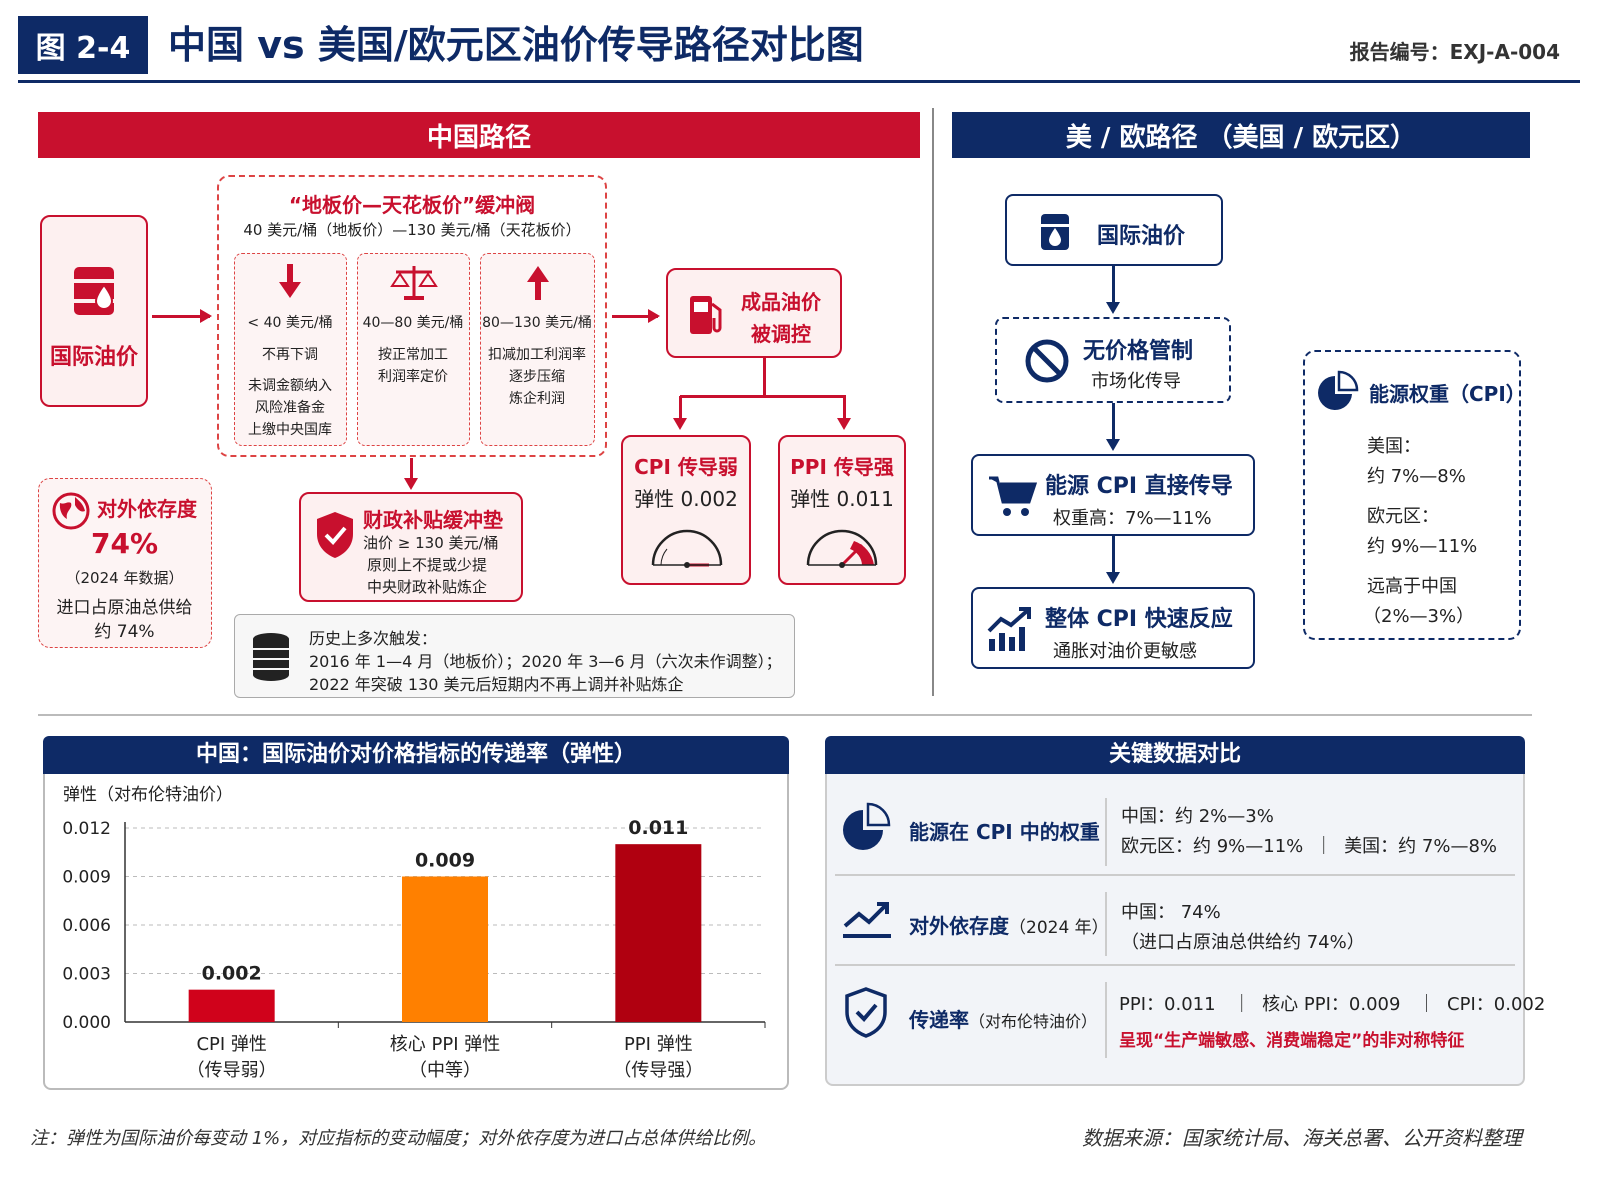 The image size is (1600, 1200). I want to click on no-control-subtitle: 市场化传导, so click(1136, 381).